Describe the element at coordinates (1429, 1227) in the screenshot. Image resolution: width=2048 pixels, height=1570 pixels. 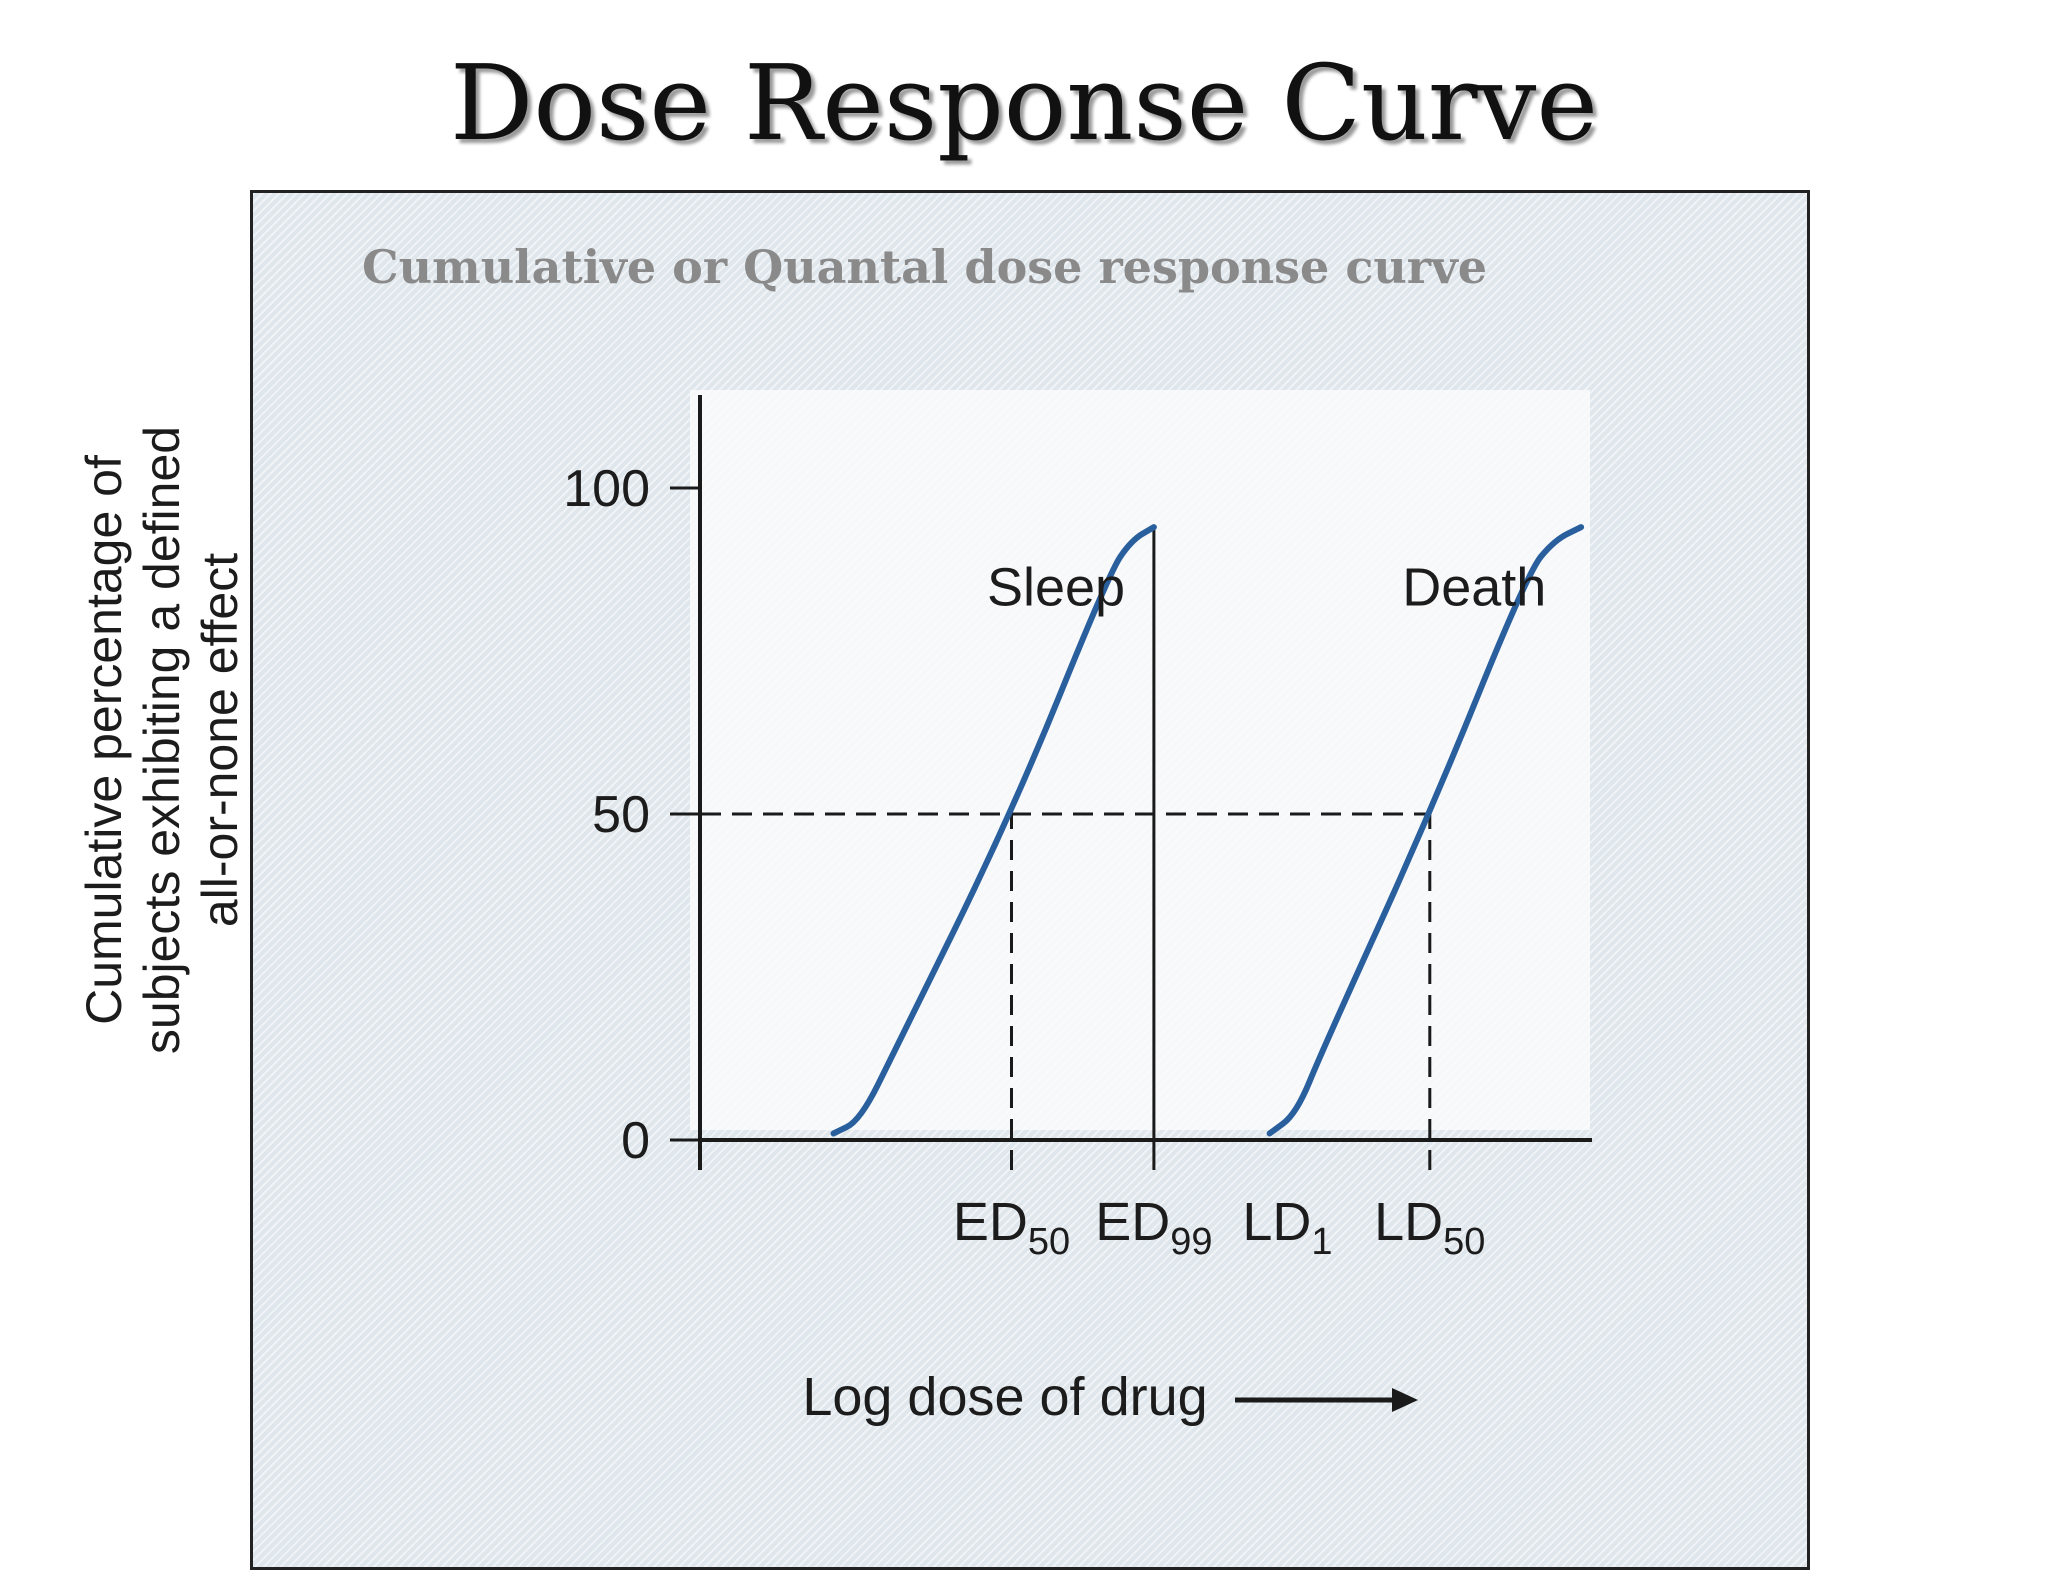
I see `x-tick-label-ld50: LD50` at that location.